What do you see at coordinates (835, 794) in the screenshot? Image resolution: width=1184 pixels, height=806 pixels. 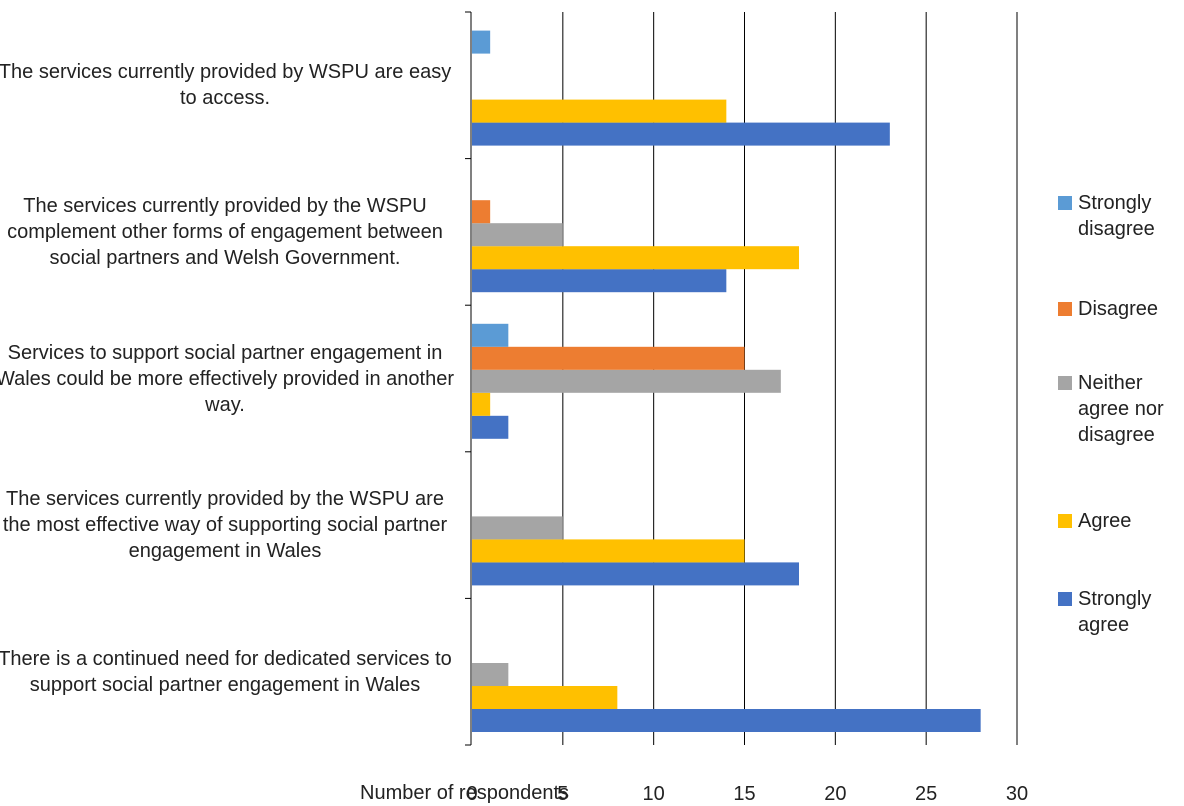 I see `x-tick-label: 20` at bounding box center [835, 794].